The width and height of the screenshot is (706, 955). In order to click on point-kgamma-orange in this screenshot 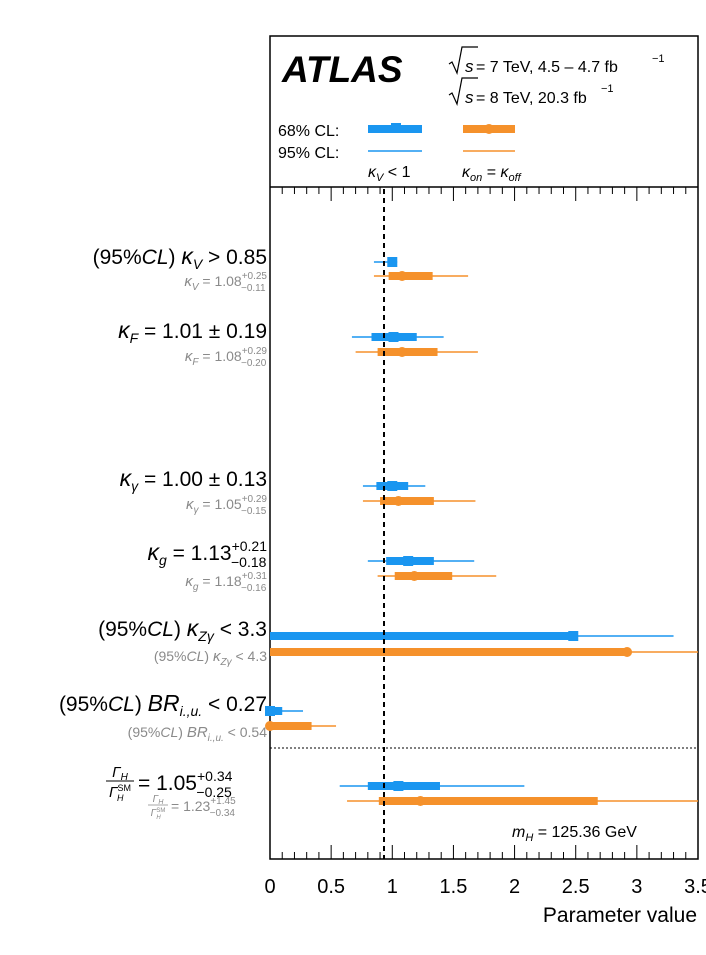, I will do `click(419, 501)`.